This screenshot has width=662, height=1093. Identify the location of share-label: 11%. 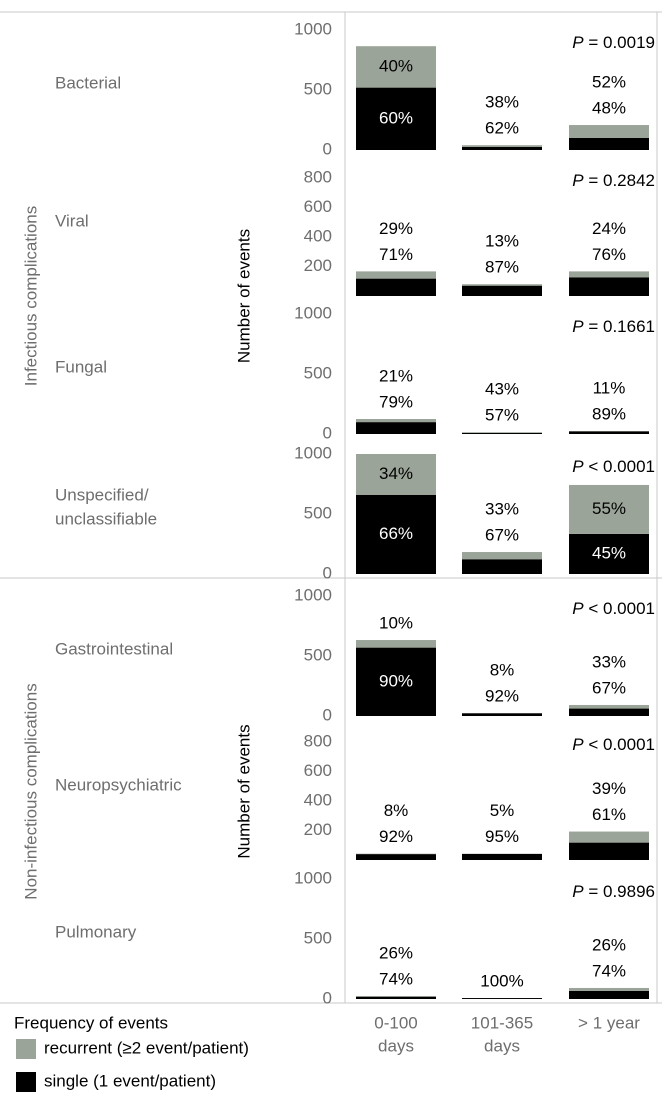
(609, 387).